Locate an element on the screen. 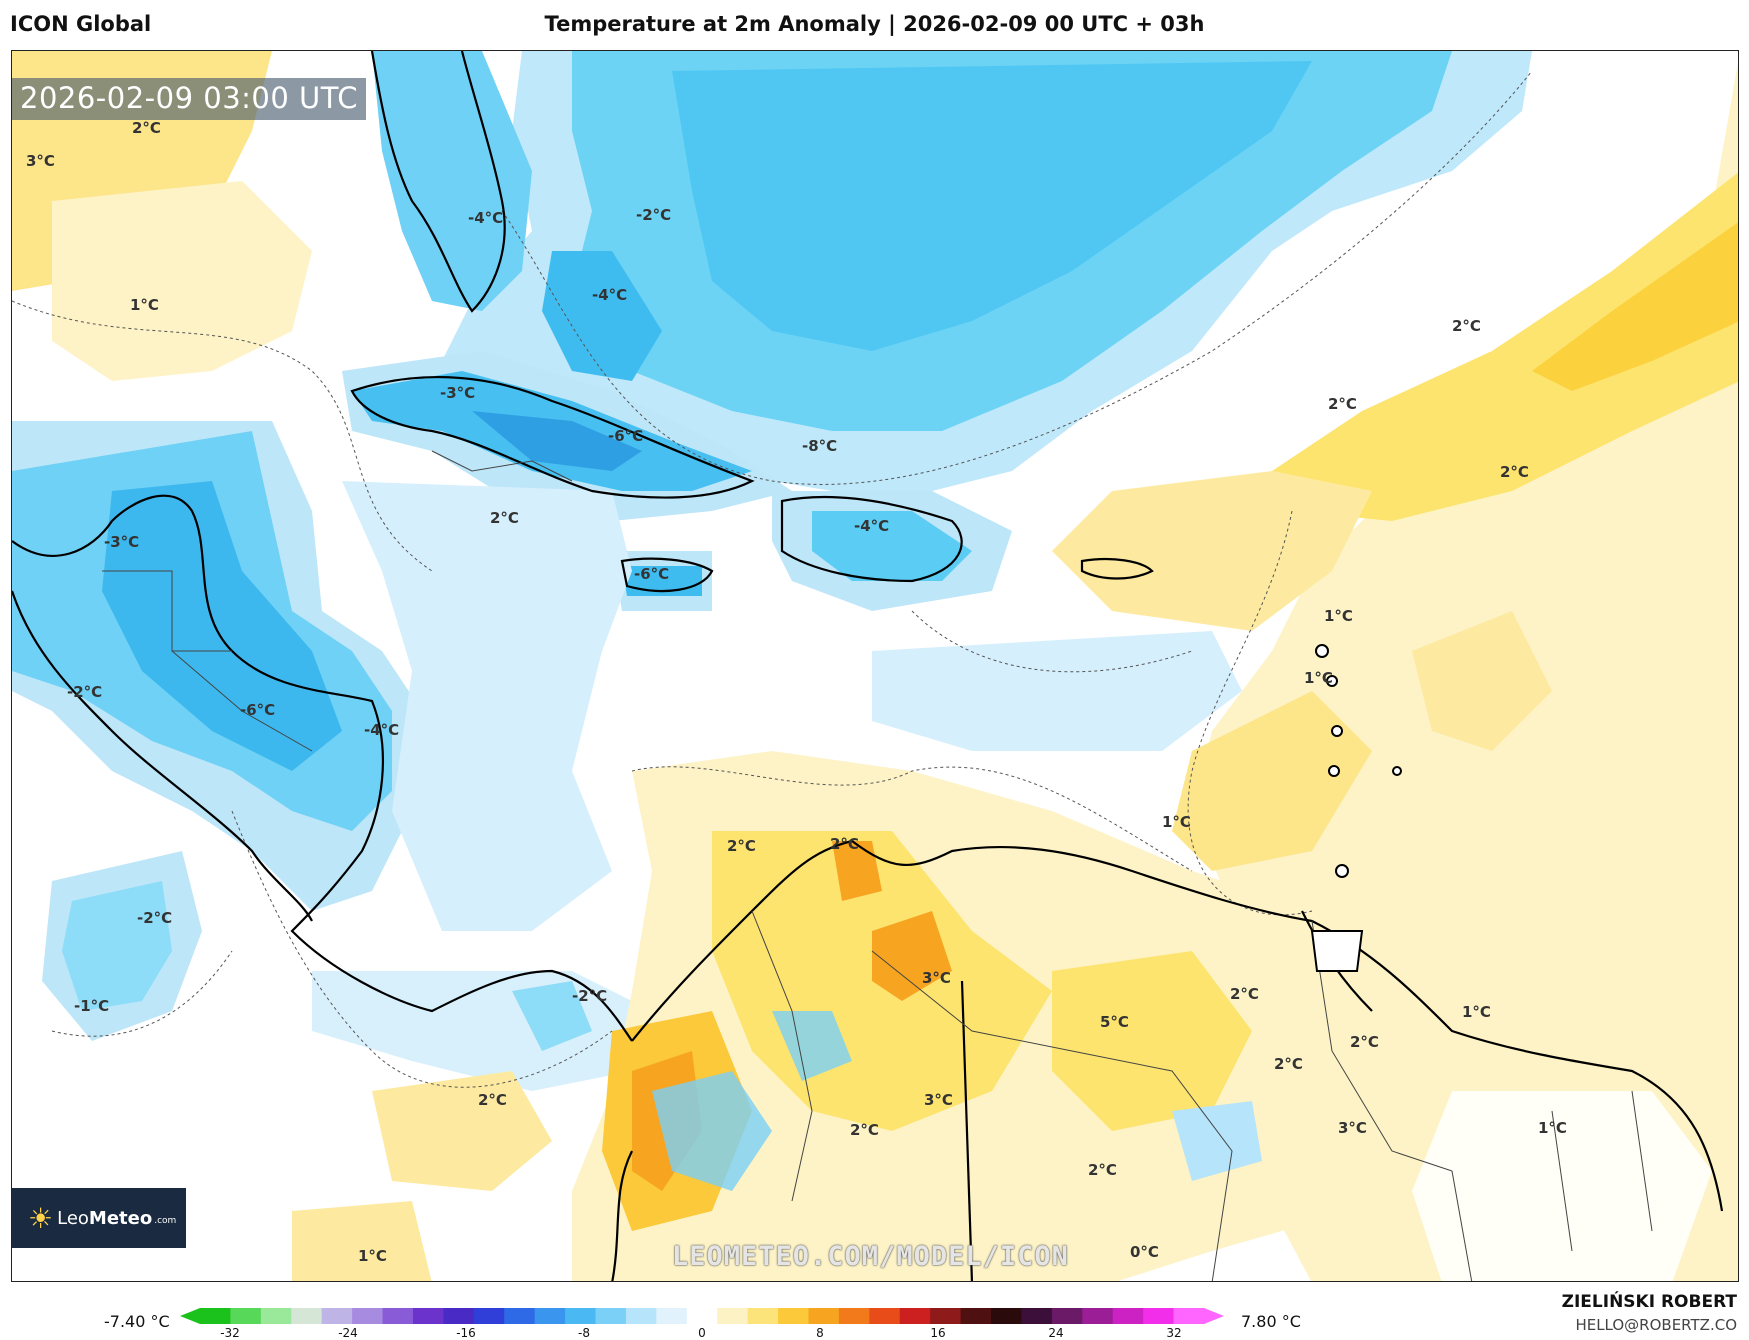  scale-min-label: -7.40 °C is located at coordinates (137, 1321).